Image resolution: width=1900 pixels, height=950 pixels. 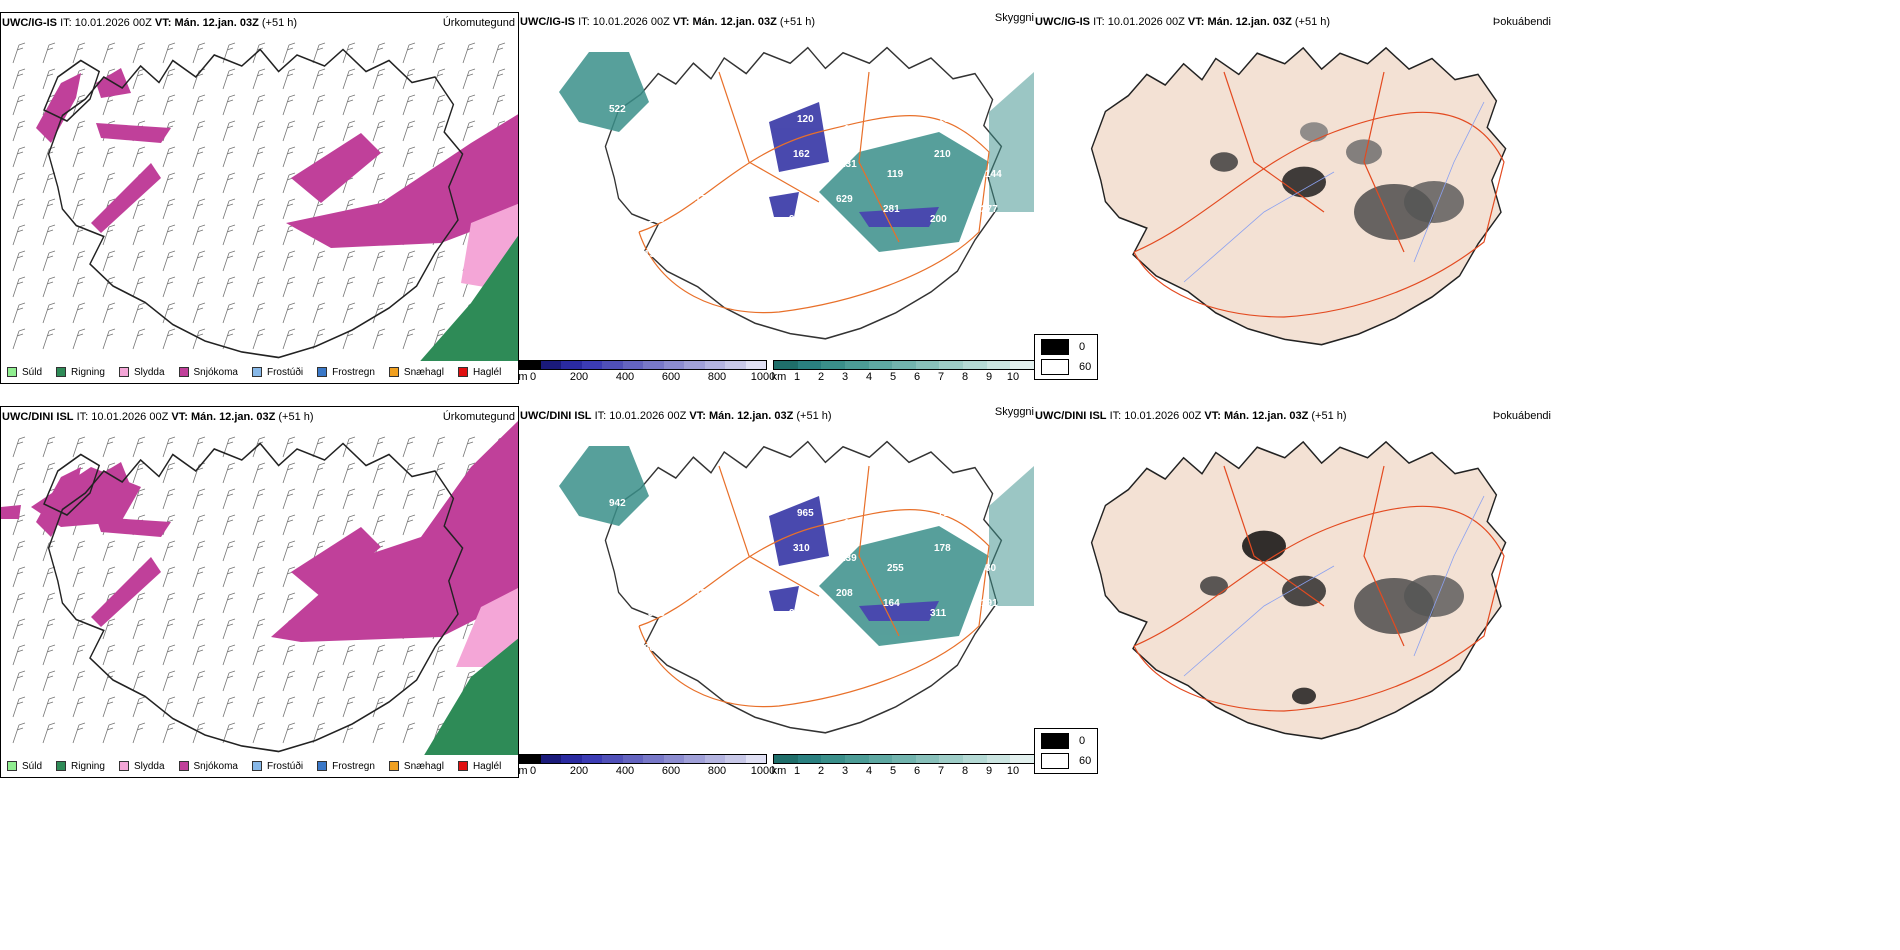 What do you see at coordinates (1196, 22) in the screenshot?
I see `vt-label: VT:` at bounding box center [1196, 22].